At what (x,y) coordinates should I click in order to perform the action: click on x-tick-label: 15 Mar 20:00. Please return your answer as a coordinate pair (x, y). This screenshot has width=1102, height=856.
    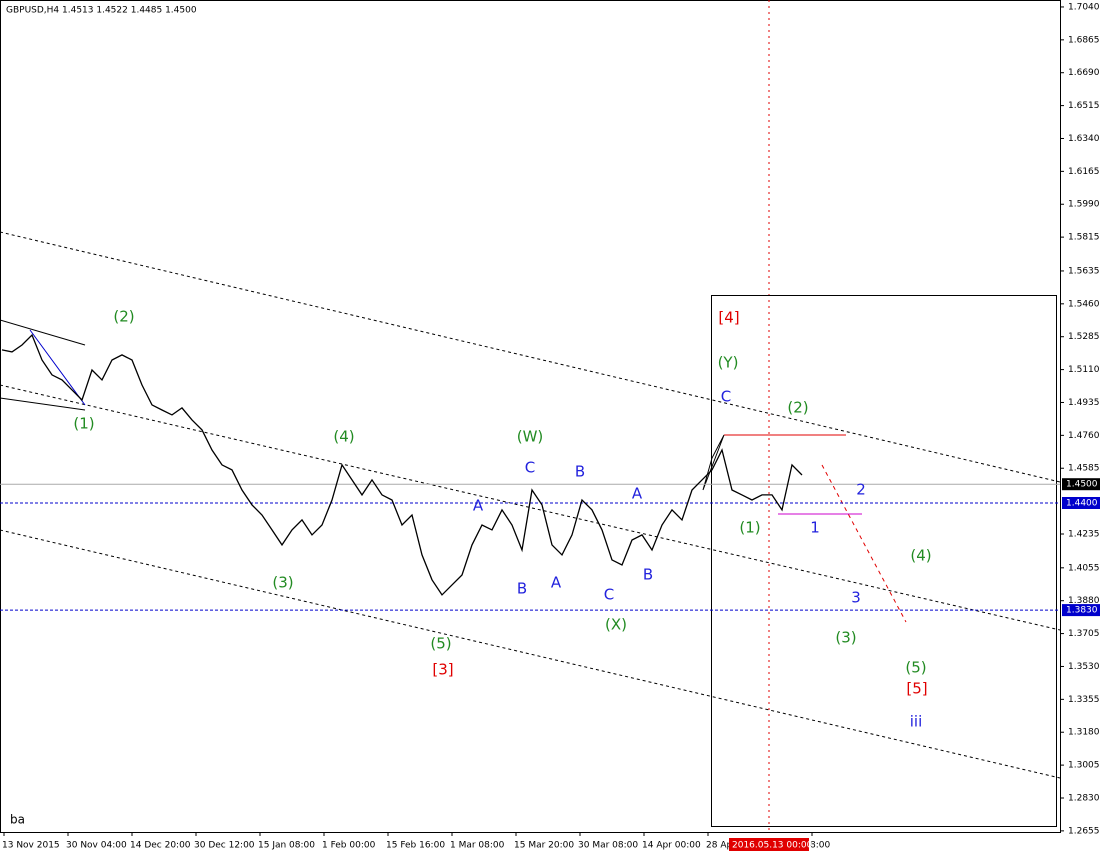
    Looking at the image, I should click on (544, 846).